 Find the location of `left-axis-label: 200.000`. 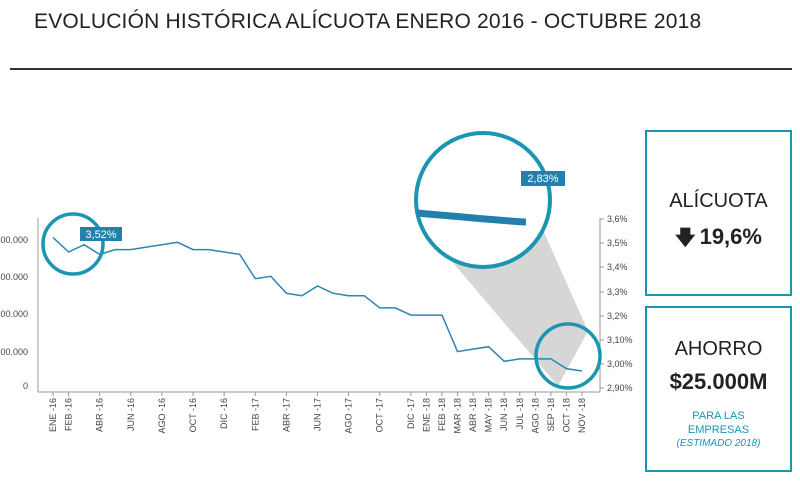

left-axis-label: 200.000 is located at coordinates (14, 352).